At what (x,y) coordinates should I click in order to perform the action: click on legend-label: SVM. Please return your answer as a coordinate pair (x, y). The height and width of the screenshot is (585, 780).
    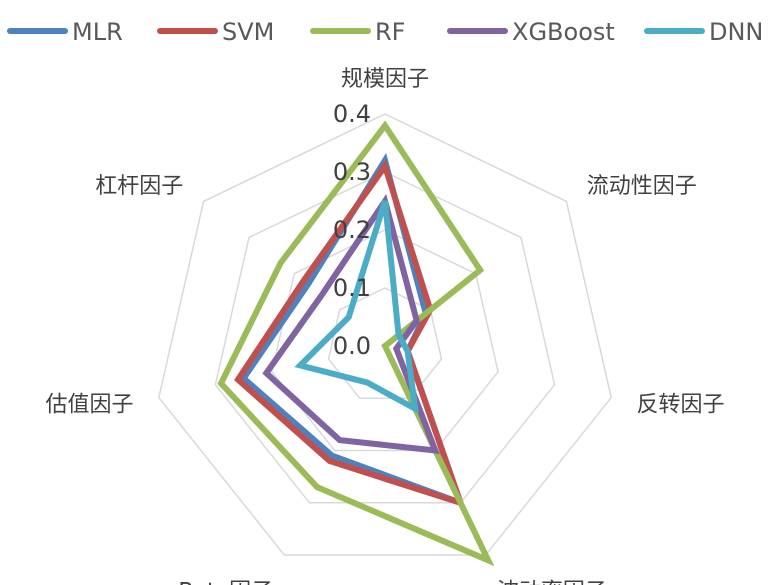
    Looking at the image, I should click on (248, 32).